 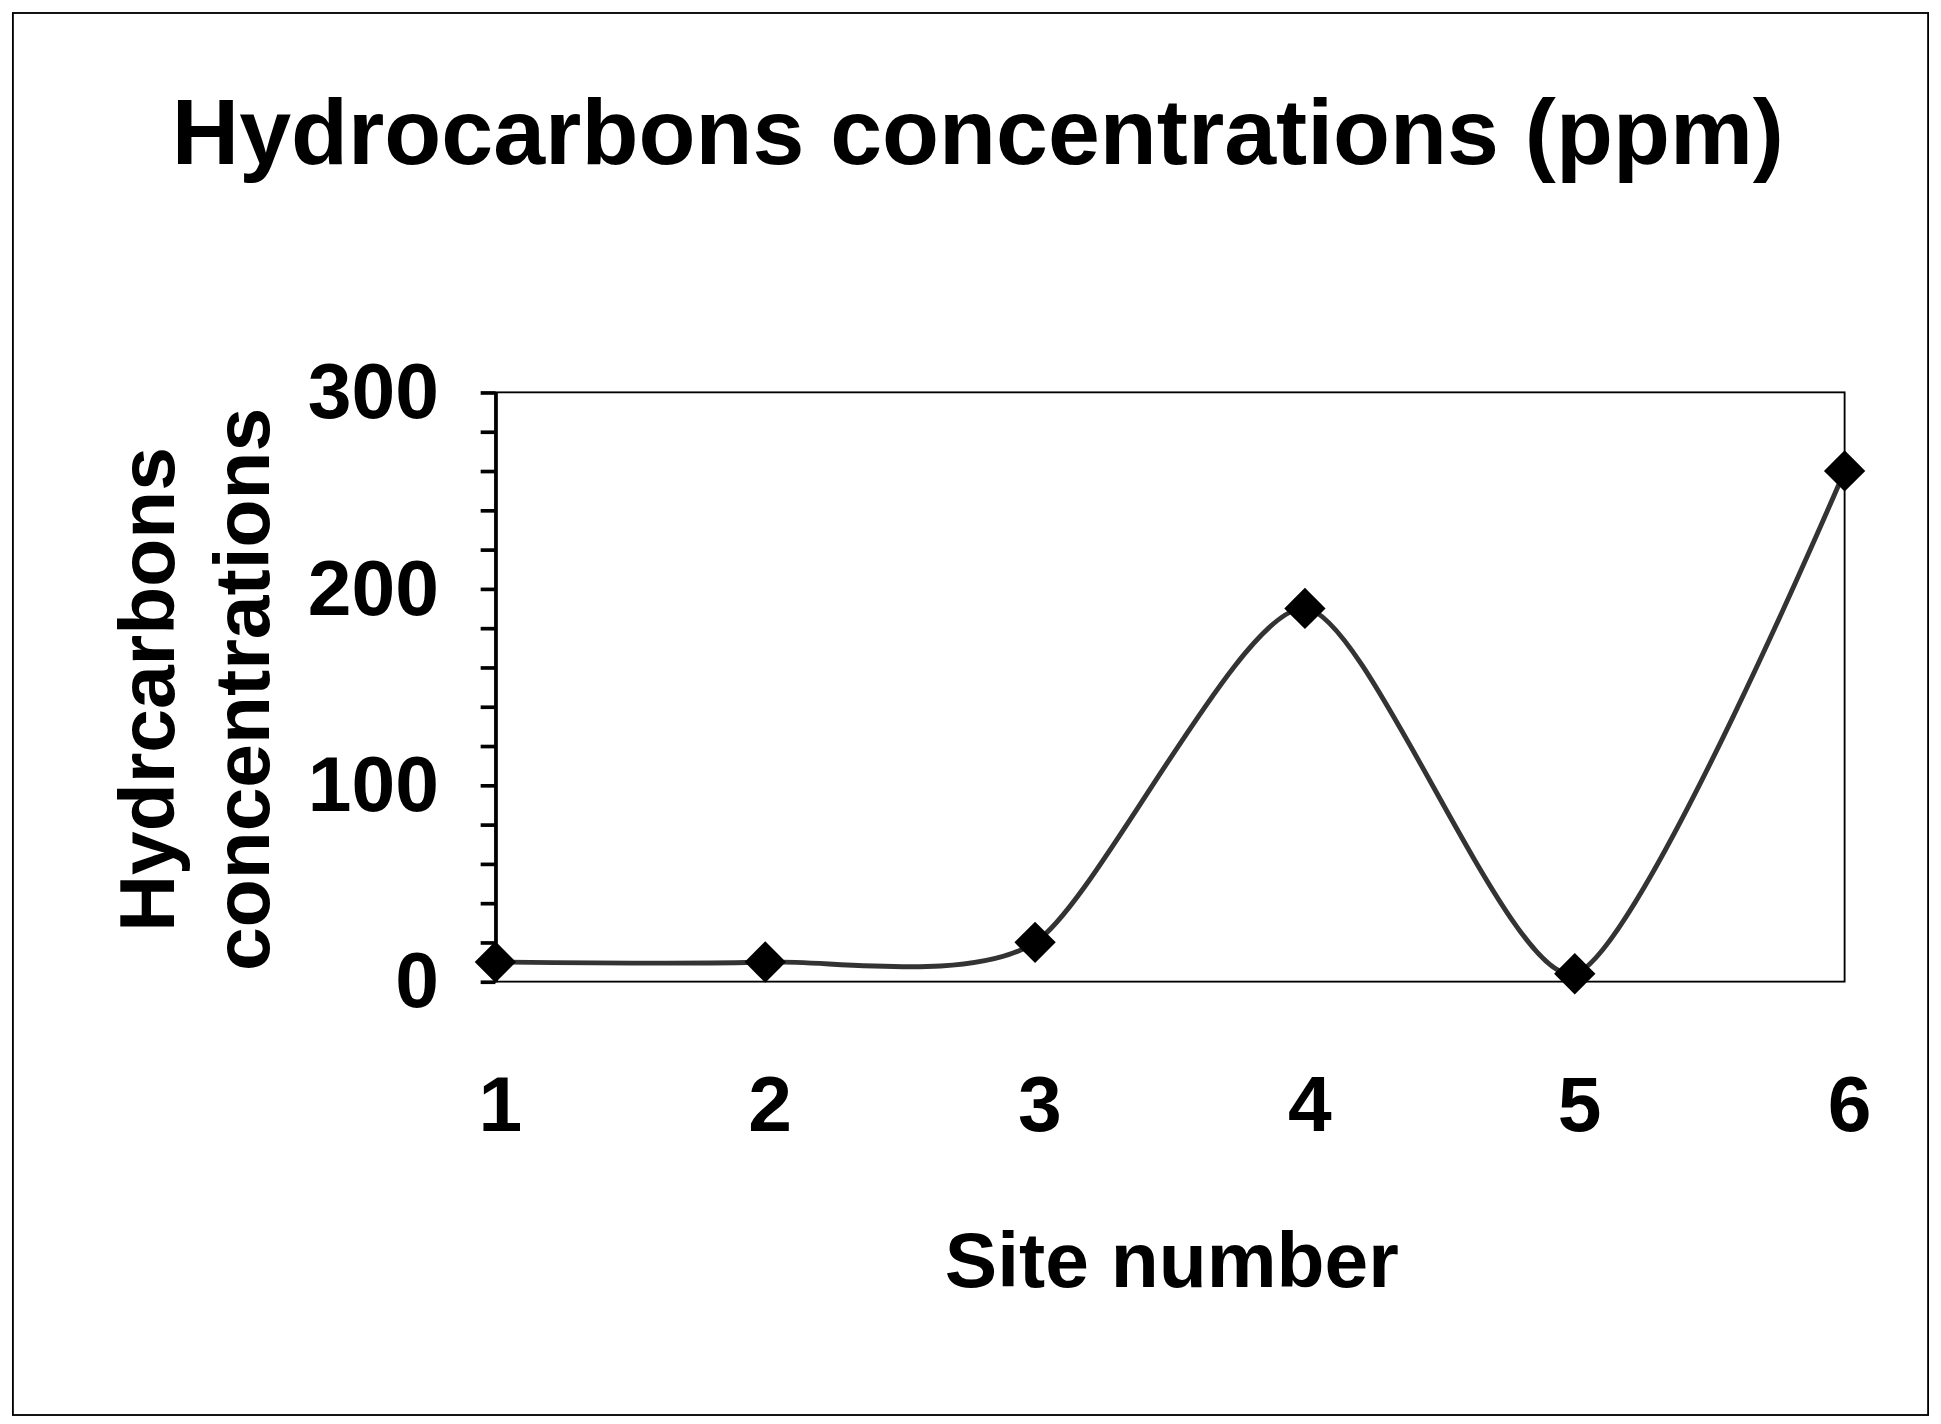 I want to click on x-axis-title: Site number, so click(x=1171, y=1260).